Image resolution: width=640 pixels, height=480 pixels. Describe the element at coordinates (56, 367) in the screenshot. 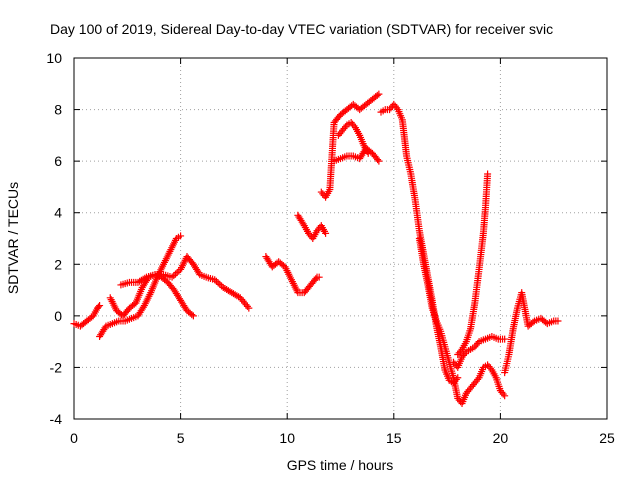

I see `y-tick-label: -2` at that location.